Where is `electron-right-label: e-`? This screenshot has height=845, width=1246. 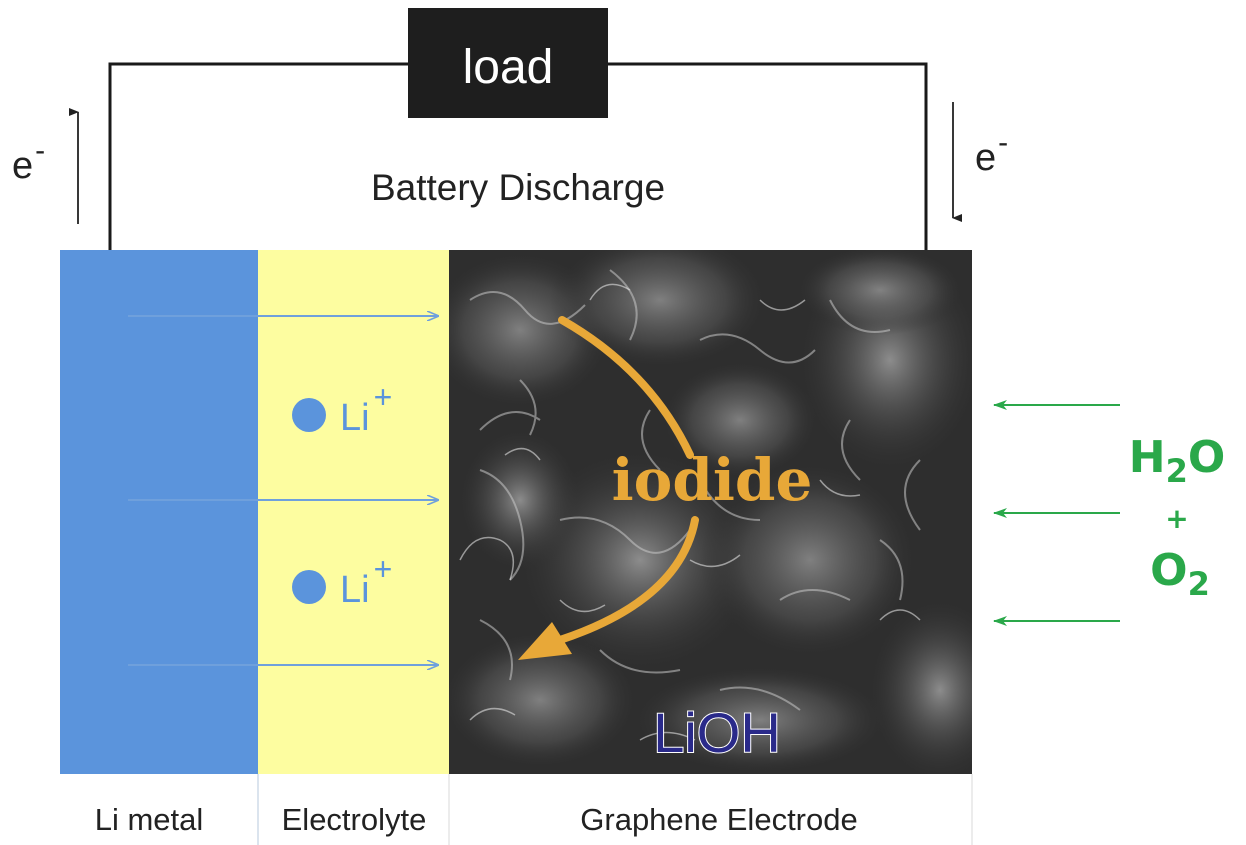 electron-right-label: e- is located at coordinates (991, 152).